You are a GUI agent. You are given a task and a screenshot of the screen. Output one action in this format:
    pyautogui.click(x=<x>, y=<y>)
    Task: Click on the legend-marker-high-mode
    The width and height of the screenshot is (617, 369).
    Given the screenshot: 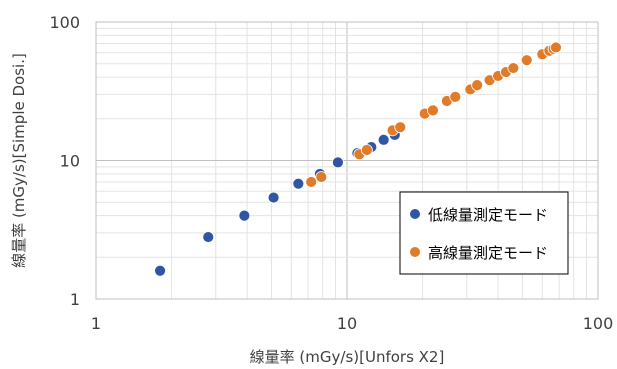 What is the action you would take?
    pyautogui.click(x=415, y=252)
    